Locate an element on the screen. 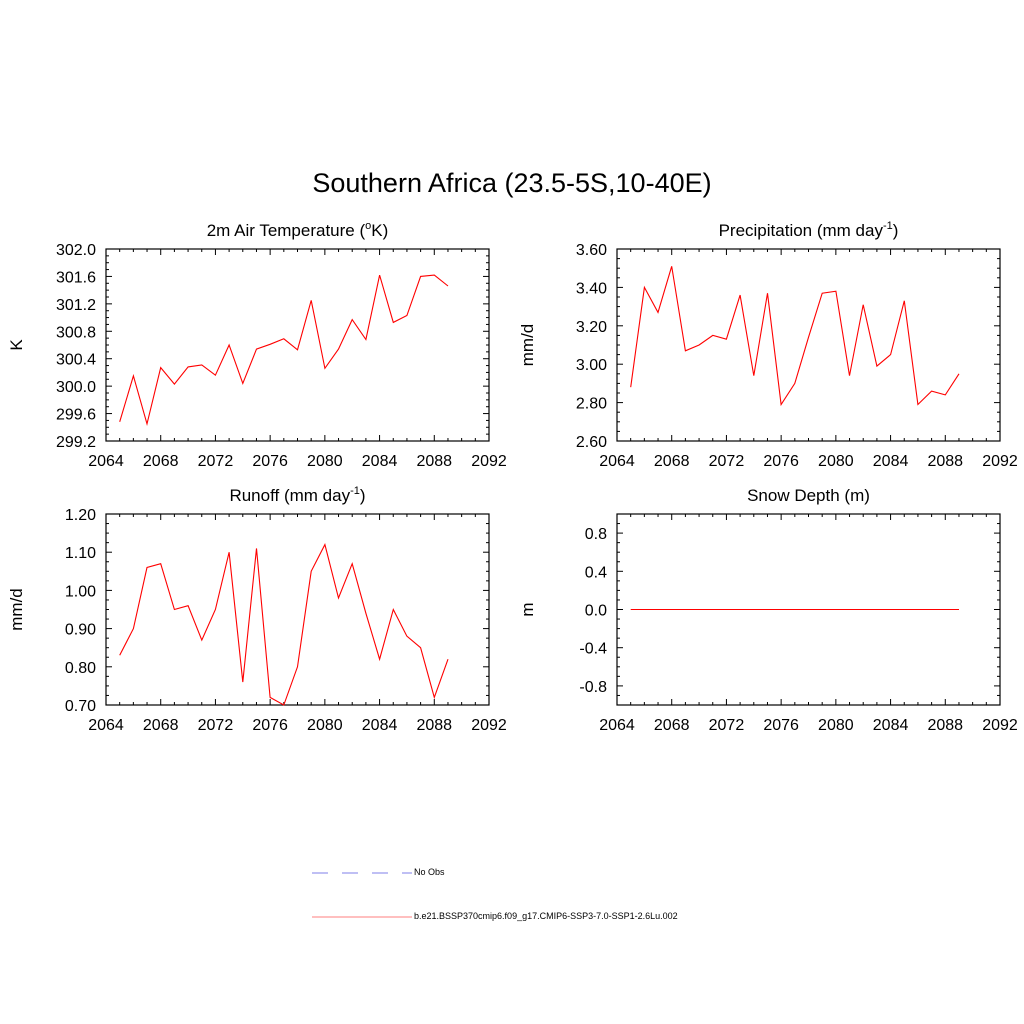 The height and width of the screenshot is (1024, 1024). y-tick-label: 302.0 is located at coordinates (76, 250).